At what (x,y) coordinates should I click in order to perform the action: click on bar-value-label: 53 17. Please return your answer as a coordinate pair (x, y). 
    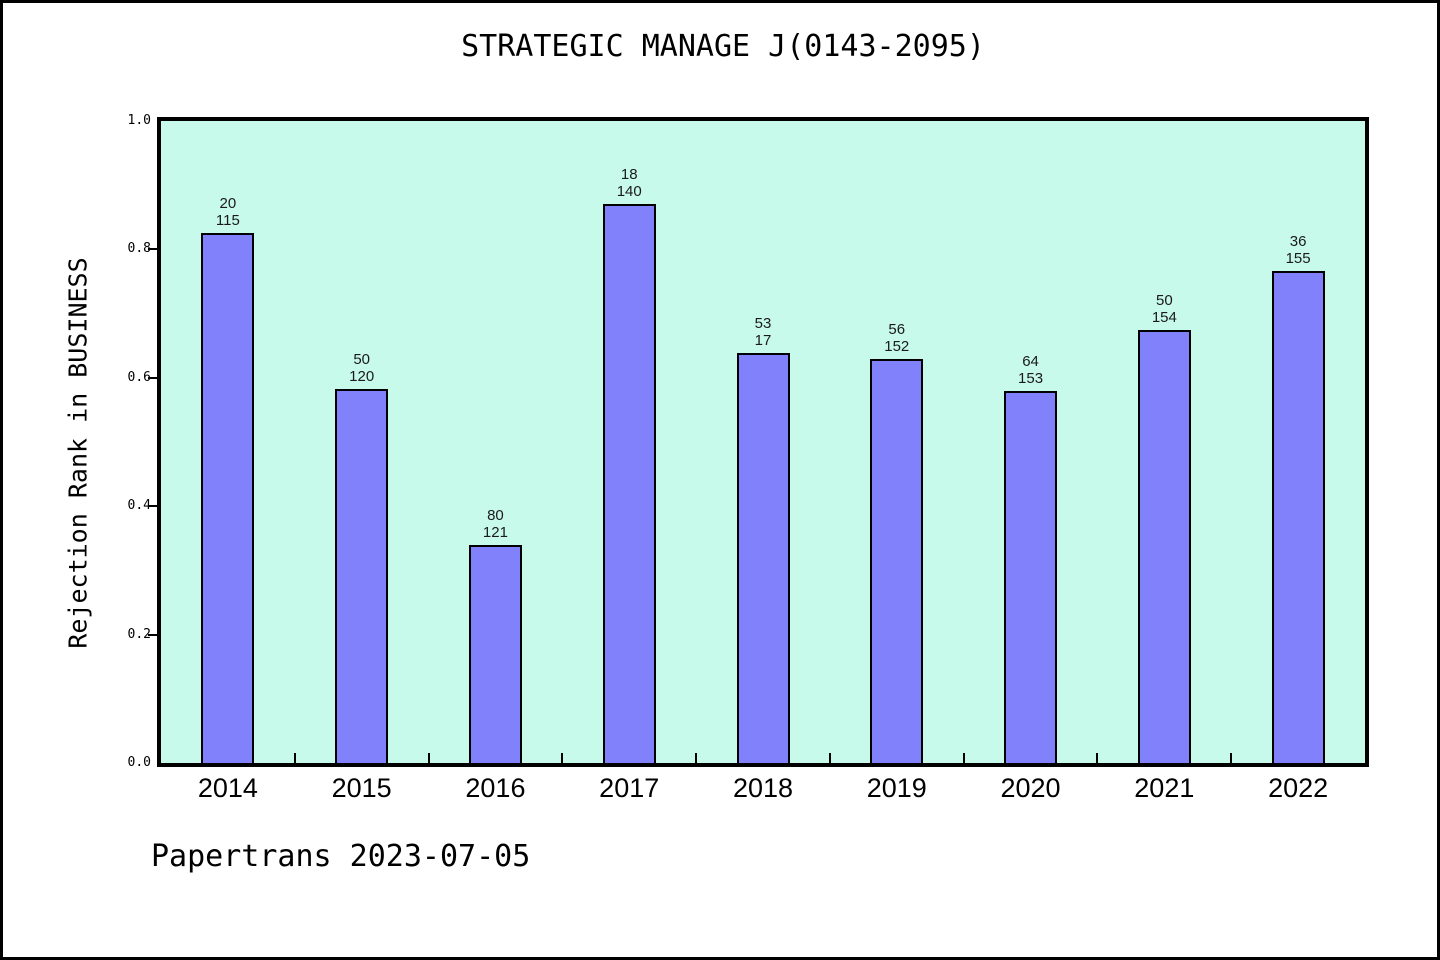
    Looking at the image, I should click on (763, 332).